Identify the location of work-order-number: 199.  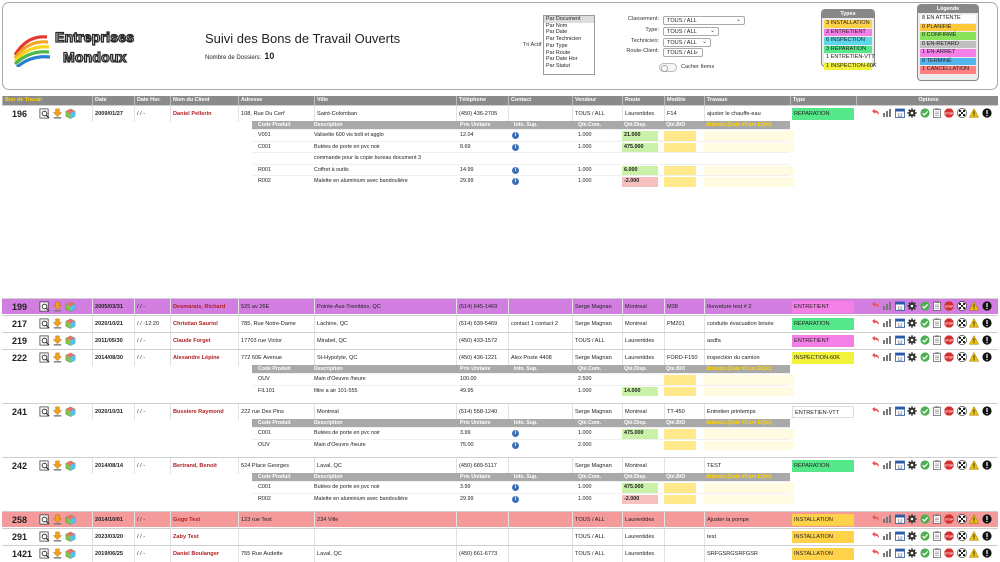
(20, 307).